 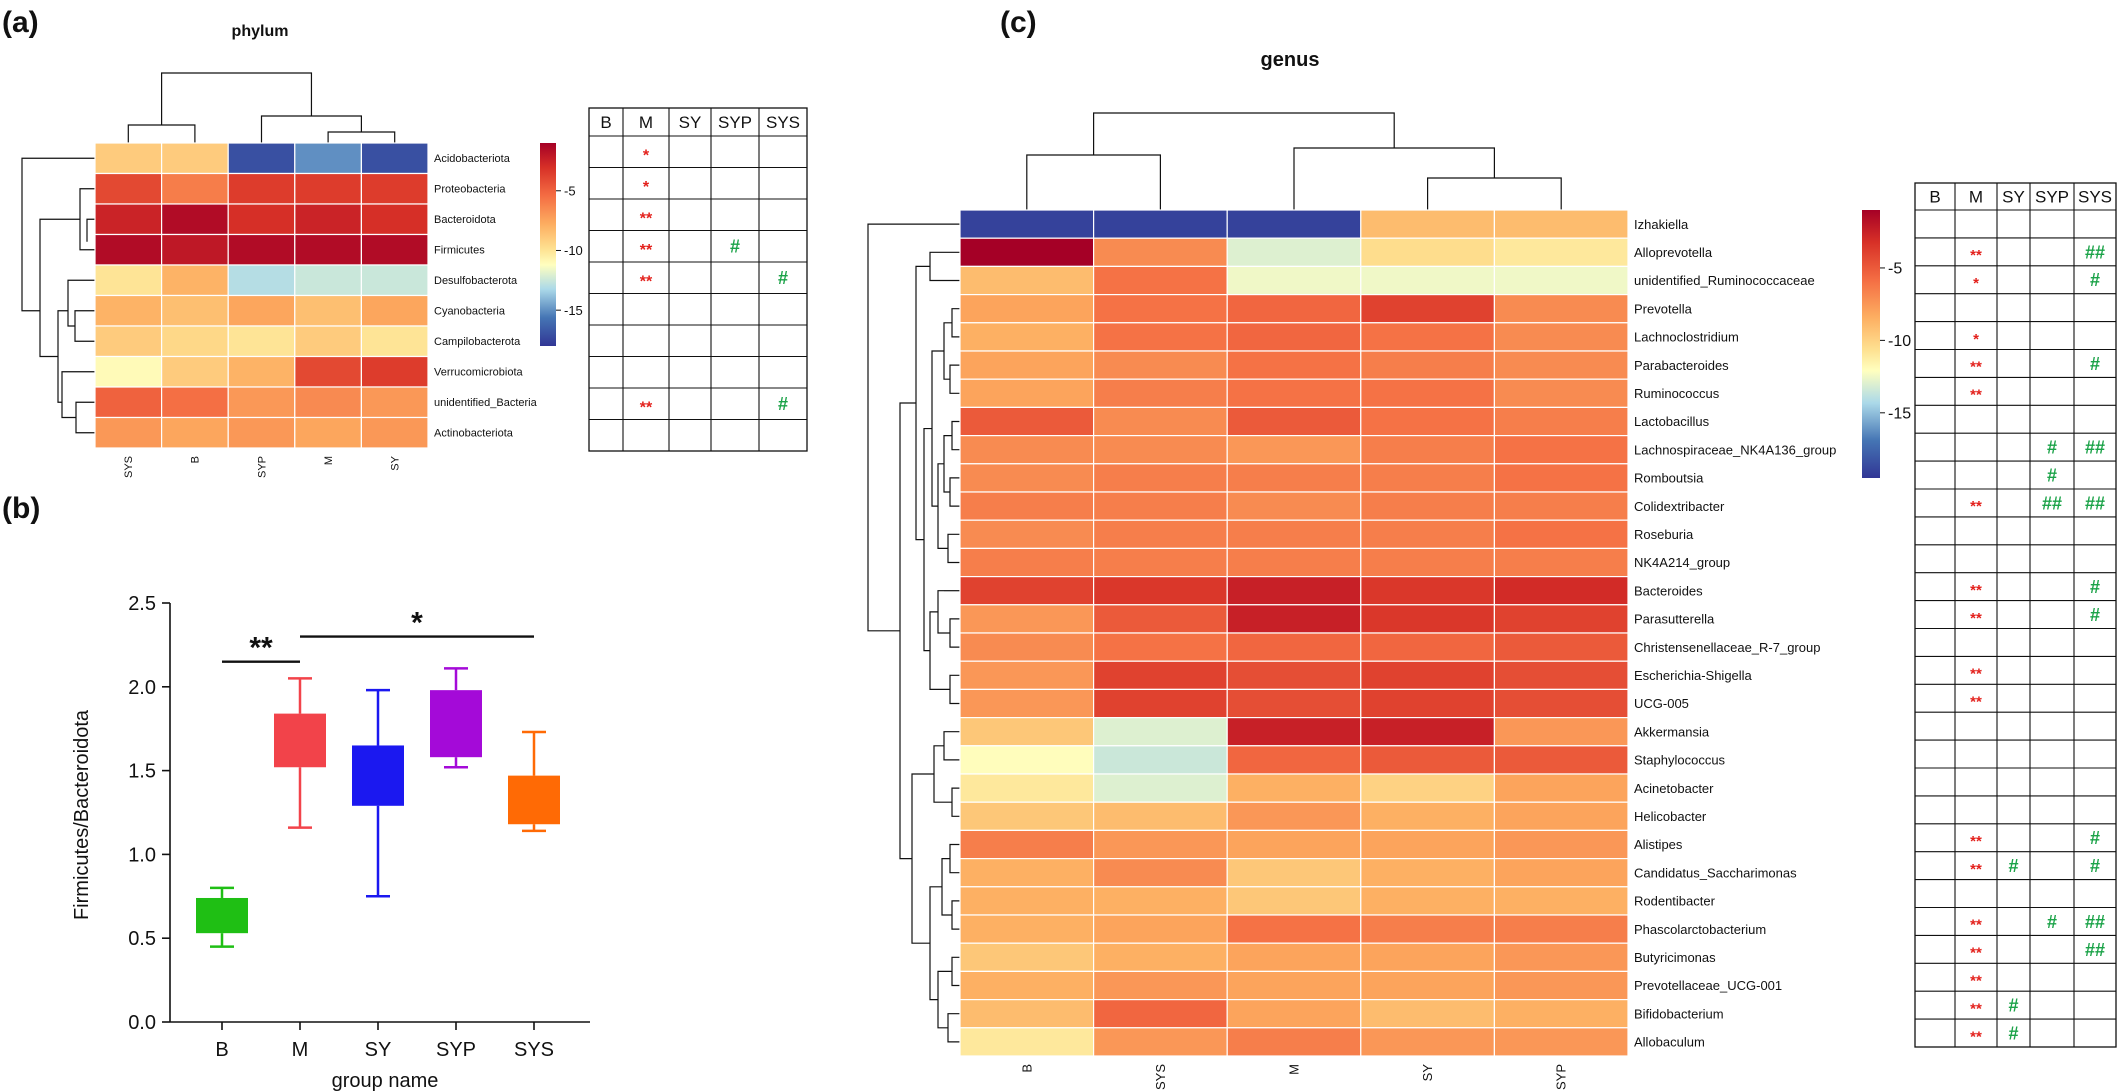 What do you see at coordinates (690, 122) in the screenshot?
I see `table-header-cell: SY` at bounding box center [690, 122].